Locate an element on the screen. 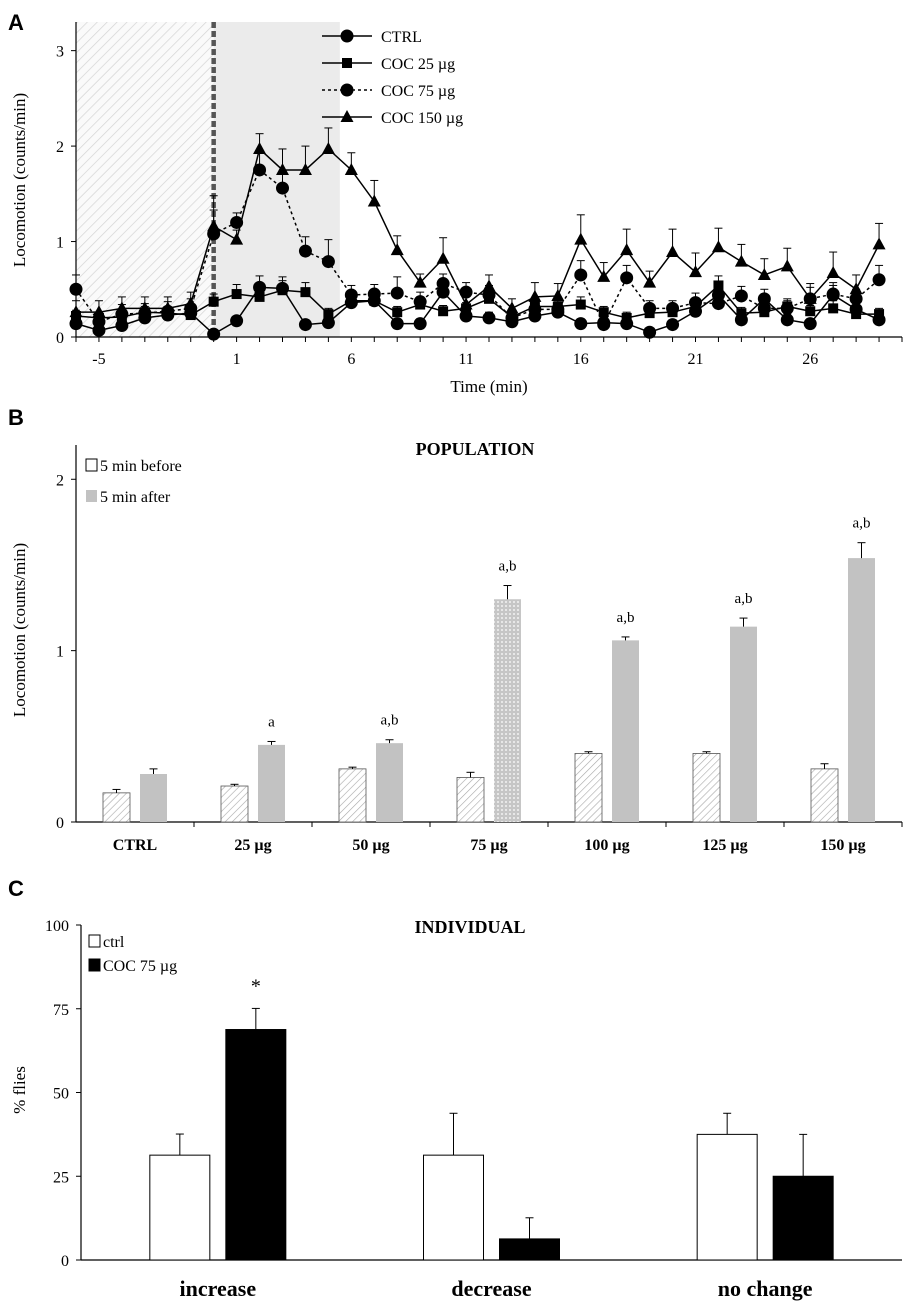 The image size is (914, 1313). x-axis-label: Time (min) is located at coordinates (488, 386).